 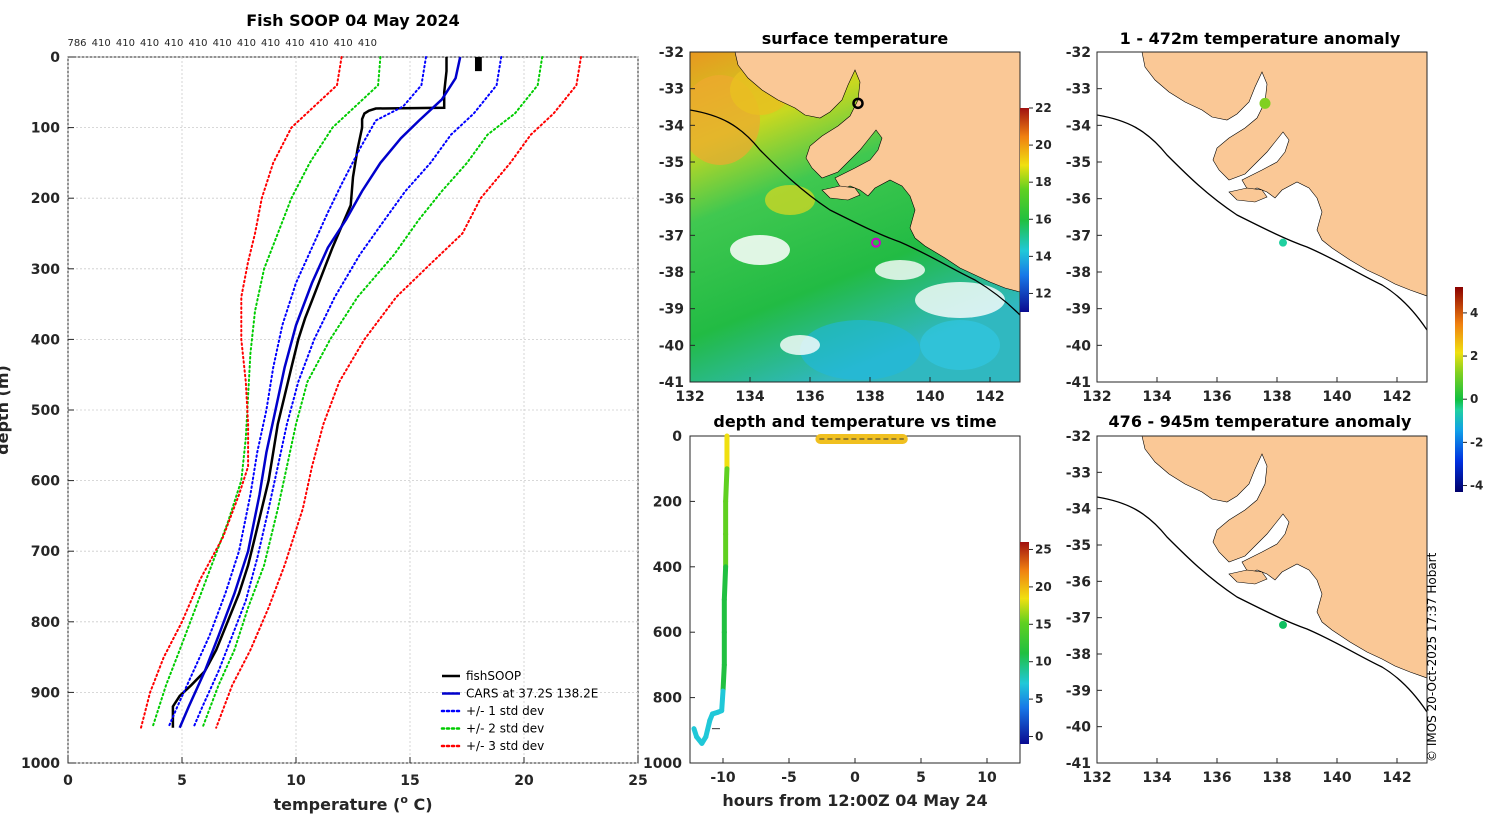 I want to click on anom-colorbar-label: -4, so click(x=1476, y=486).